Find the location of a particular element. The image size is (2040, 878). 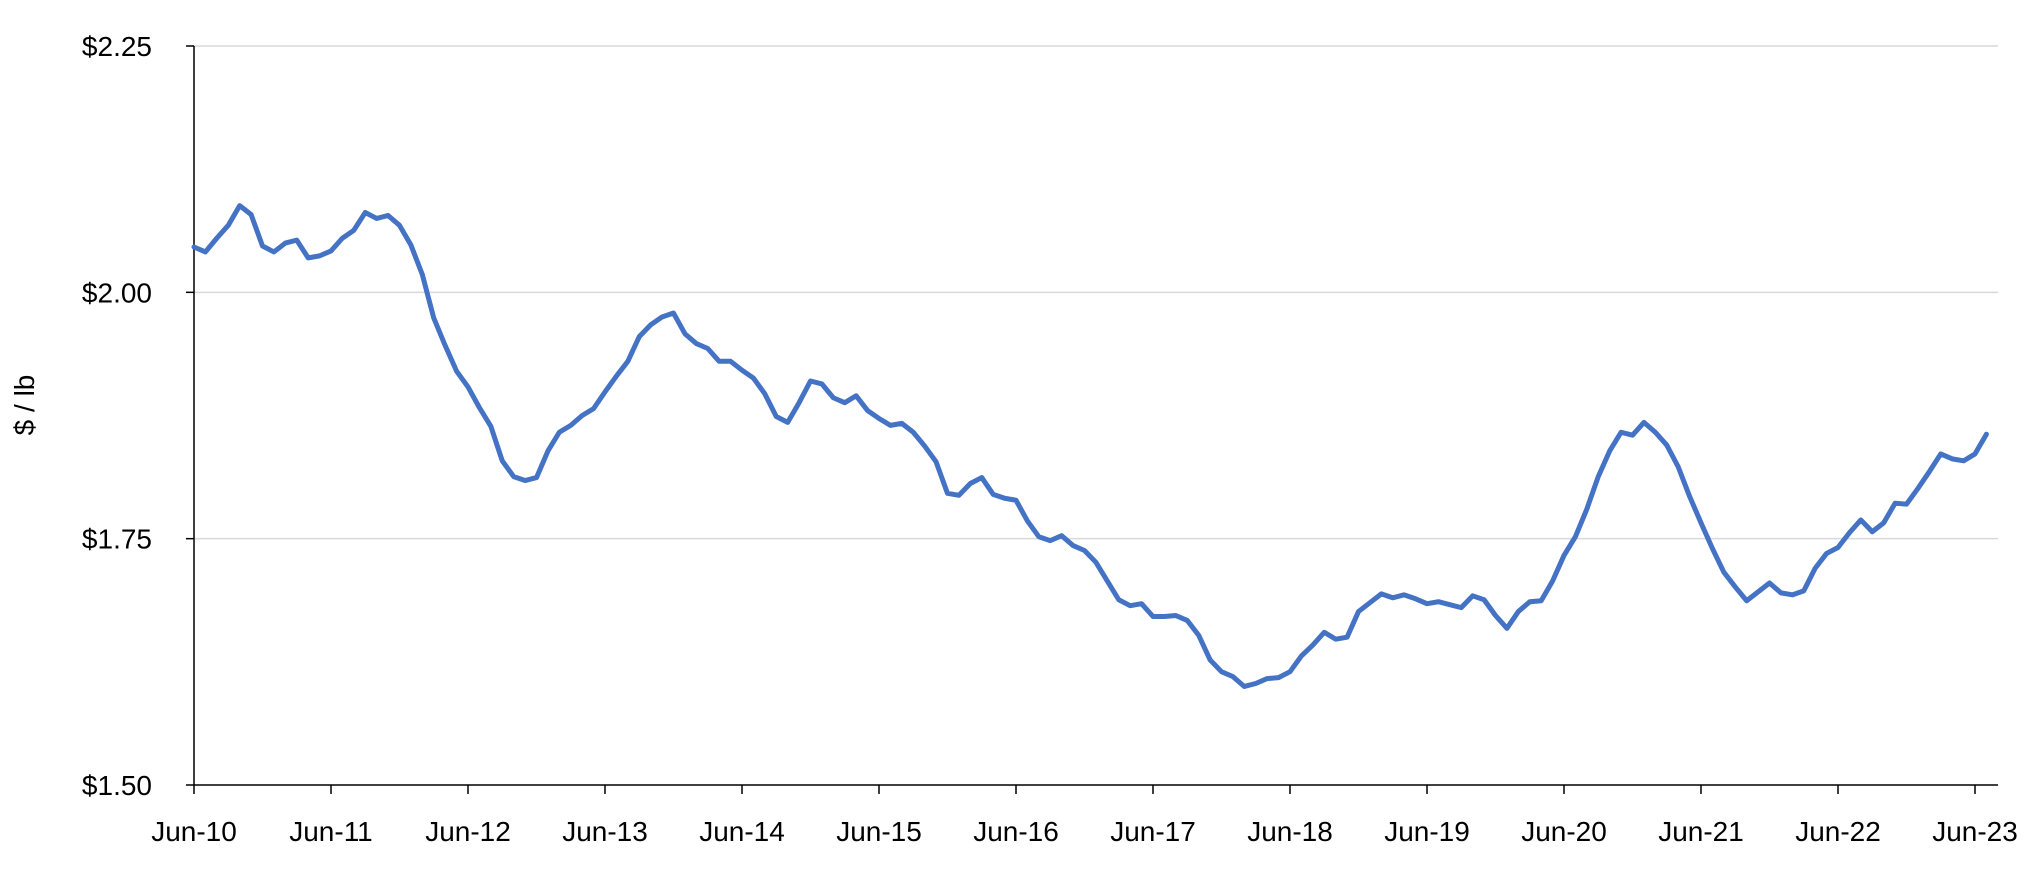

x-tick-label: Jun-12 is located at coordinates (468, 831).